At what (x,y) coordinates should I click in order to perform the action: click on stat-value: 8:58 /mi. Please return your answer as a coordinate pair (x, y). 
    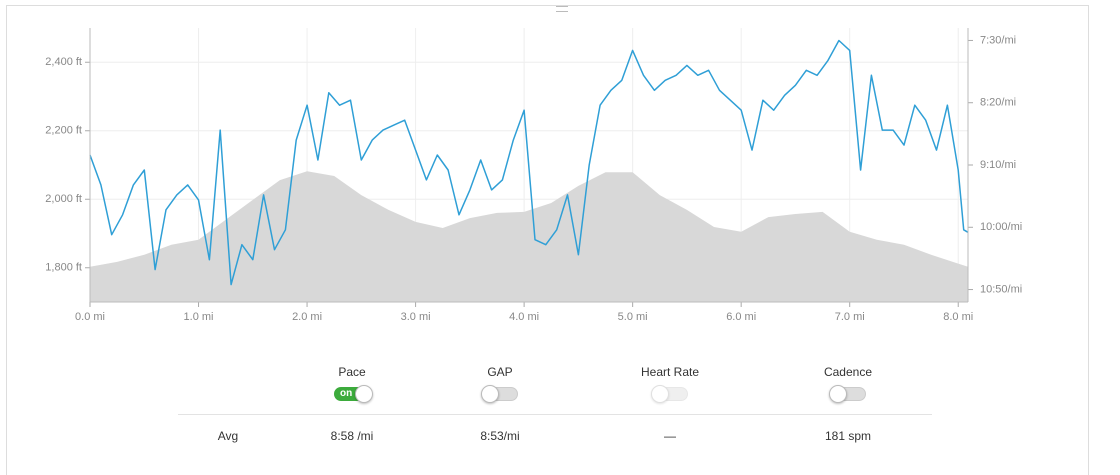
    Looking at the image, I should click on (352, 436).